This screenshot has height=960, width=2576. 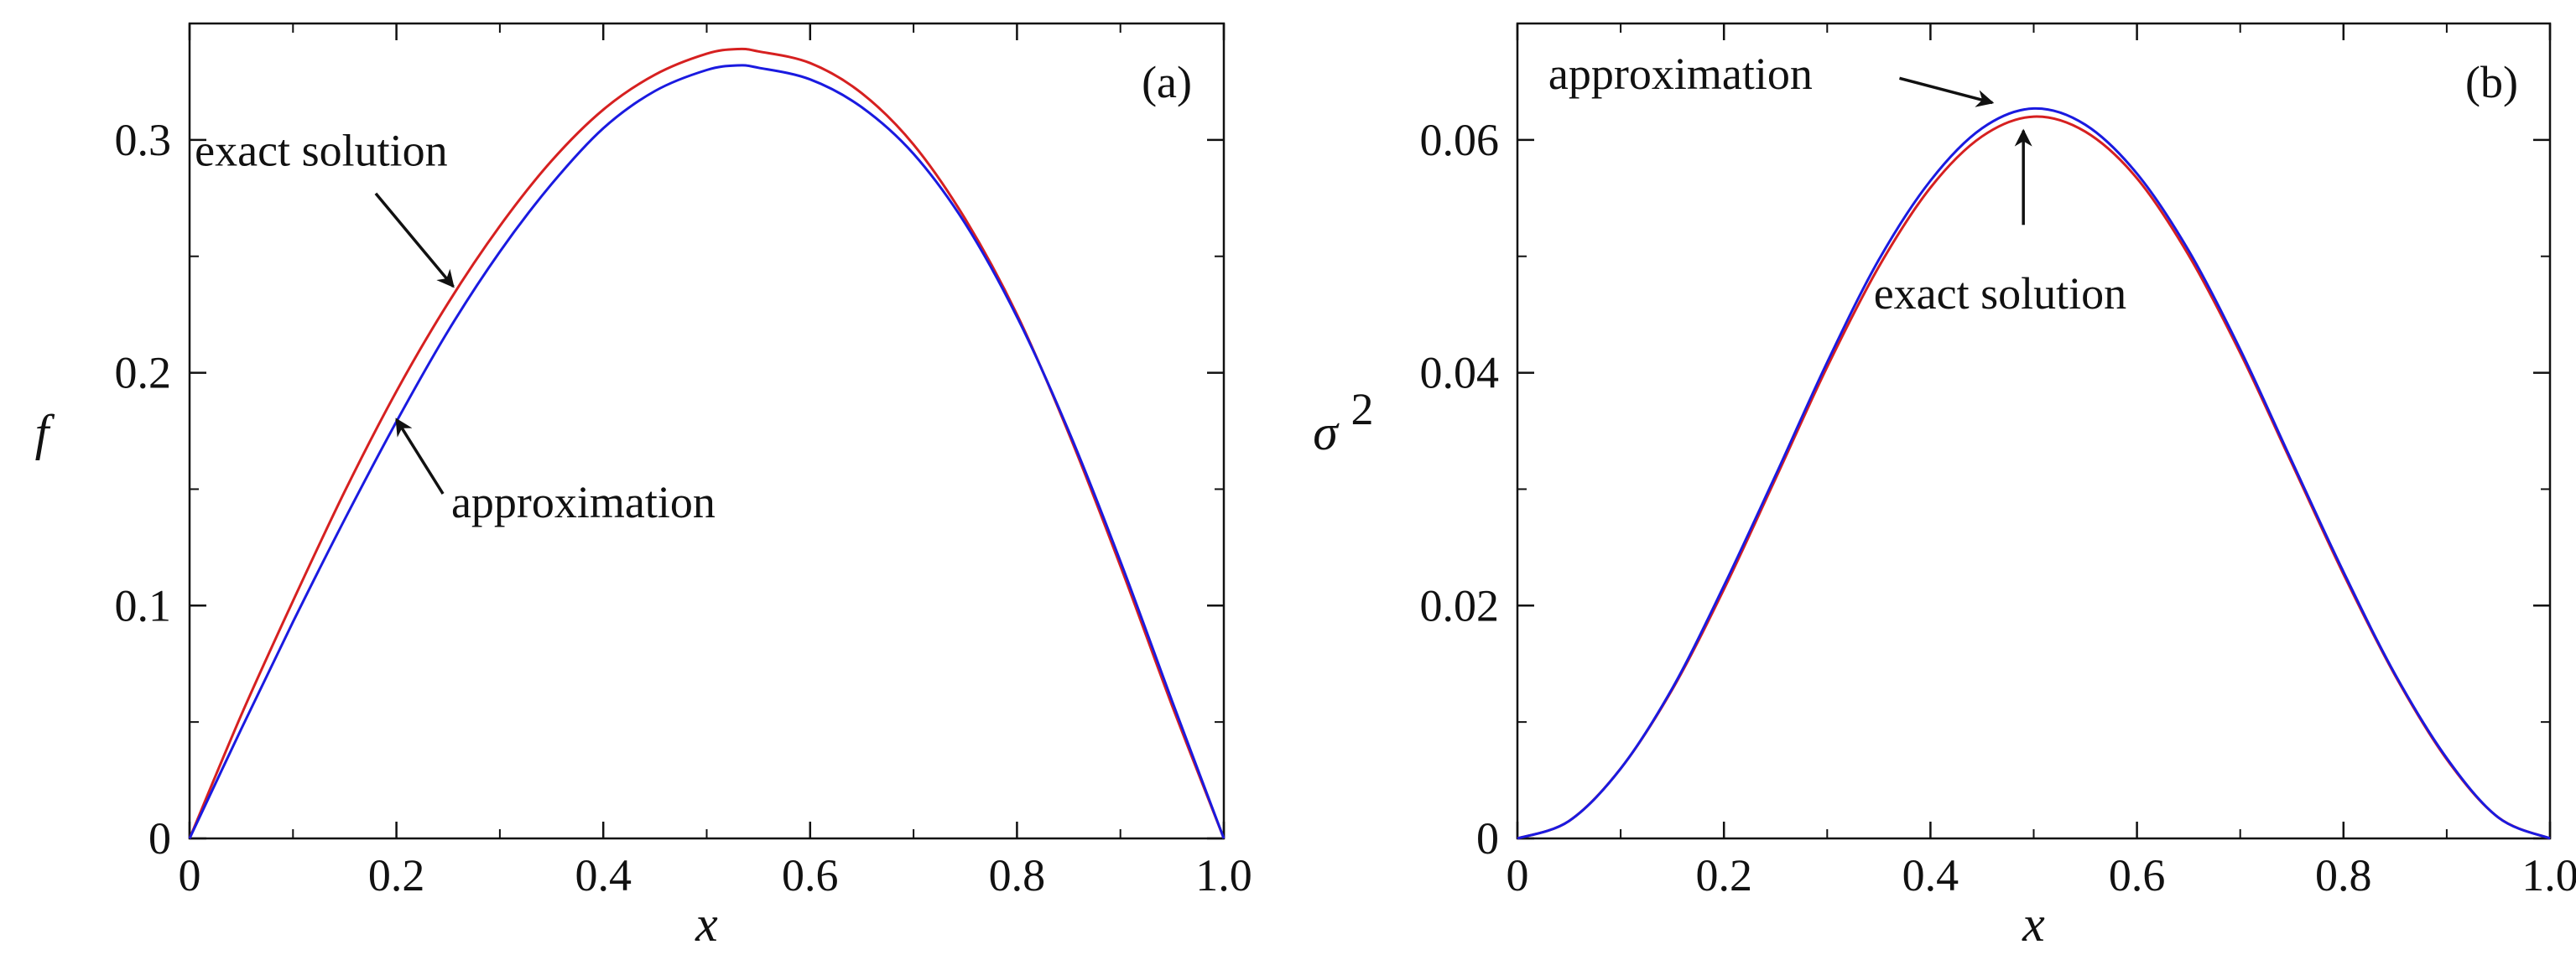 What do you see at coordinates (143, 140) in the screenshot?
I see `y-tick-label: 0.3` at bounding box center [143, 140].